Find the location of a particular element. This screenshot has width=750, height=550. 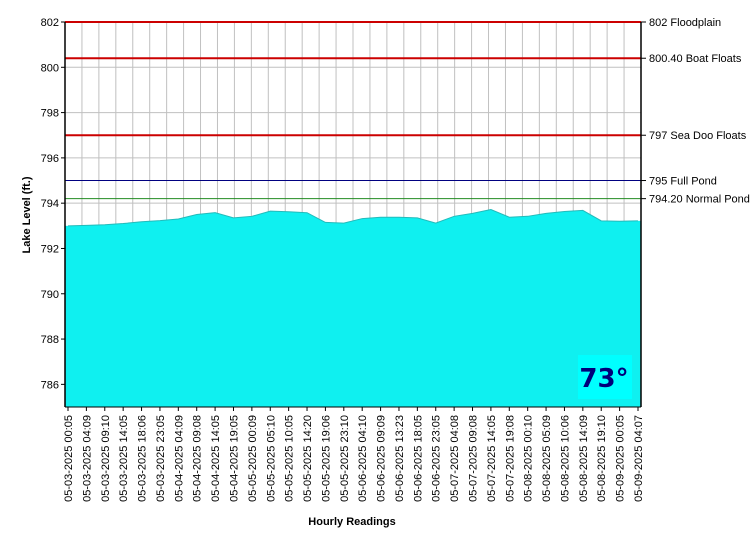

x-tick-label: 05-06-2025 13:23 is located at coordinates (400, 458).